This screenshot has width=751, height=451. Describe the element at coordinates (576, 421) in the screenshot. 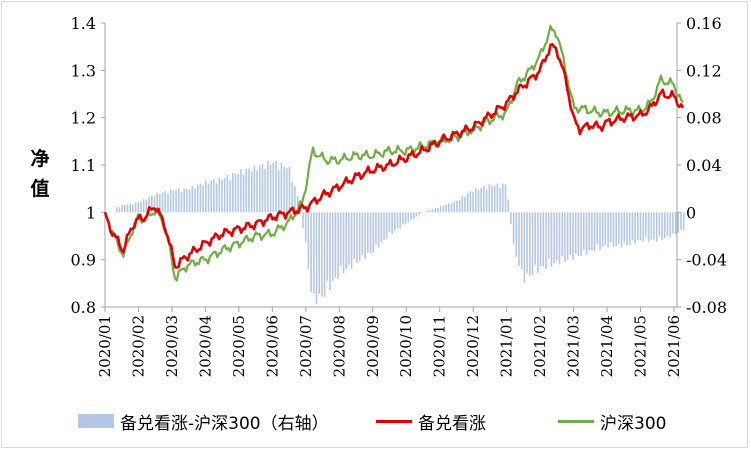

I see `legend-swatch-green-line` at that location.